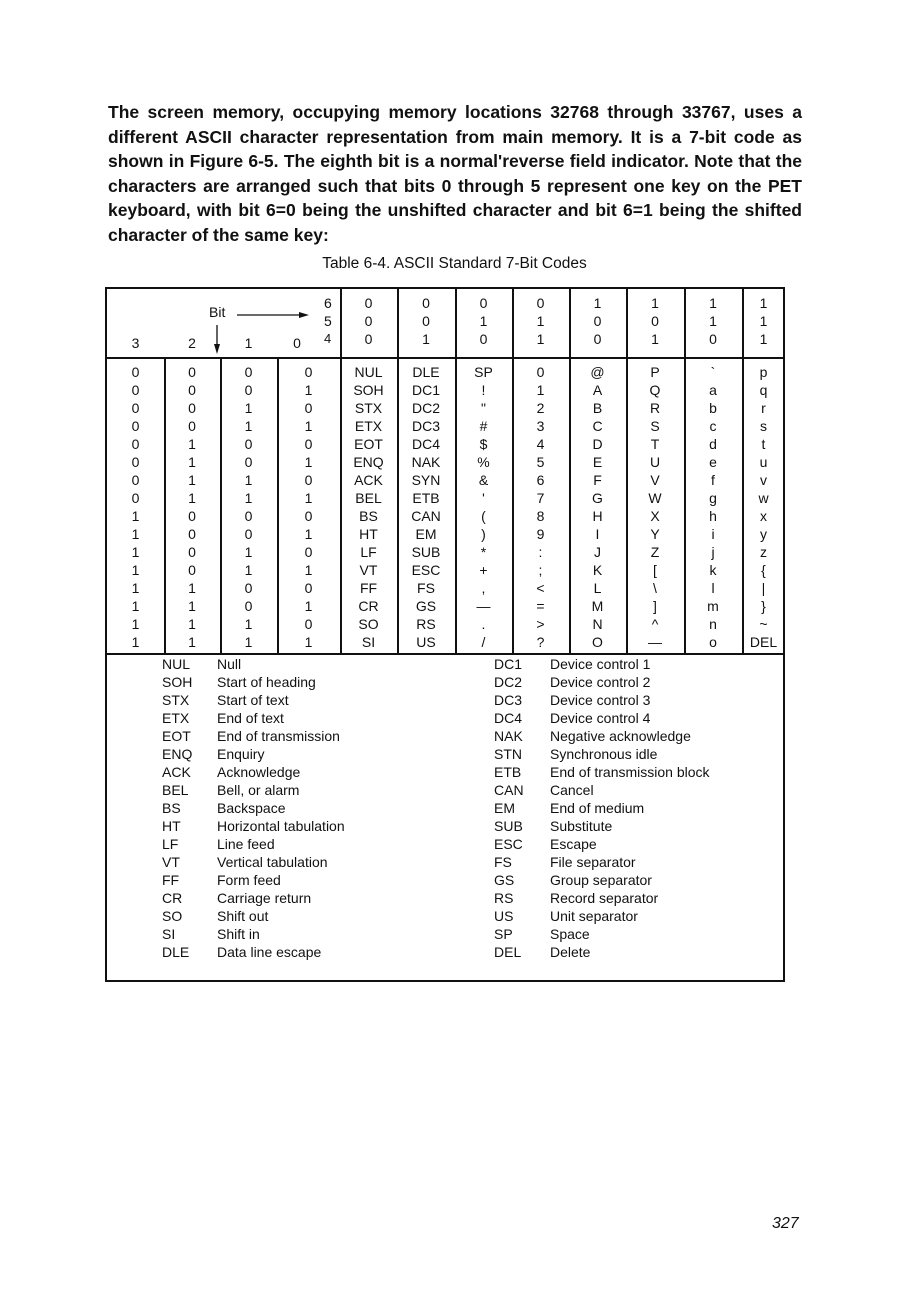 This screenshot has height=1306, width=909. Describe the element at coordinates (483, 426) in the screenshot. I see `char-cell: #` at that location.